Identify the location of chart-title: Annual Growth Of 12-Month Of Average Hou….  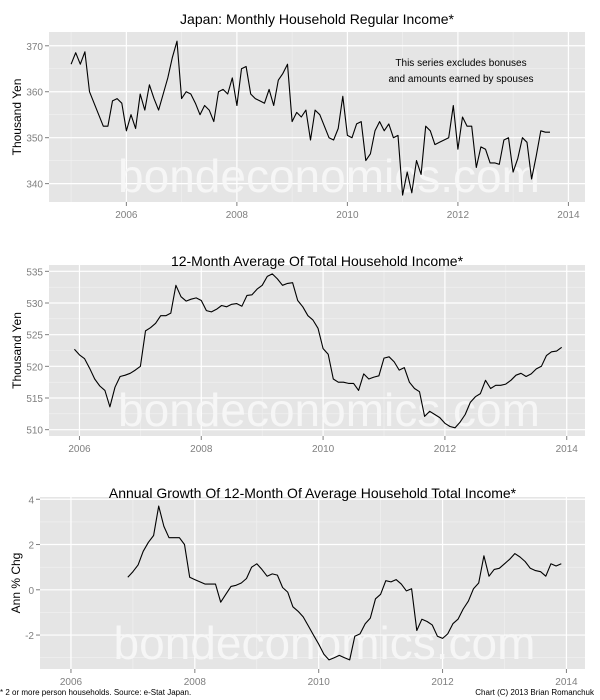
(313, 493).